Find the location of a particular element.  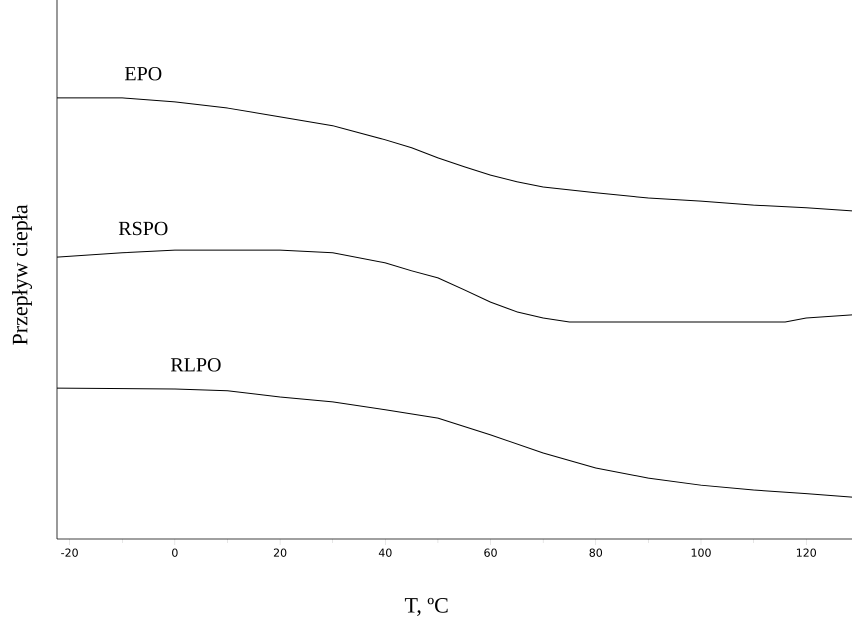

x-tick-label: -20 is located at coordinates (69, 552).